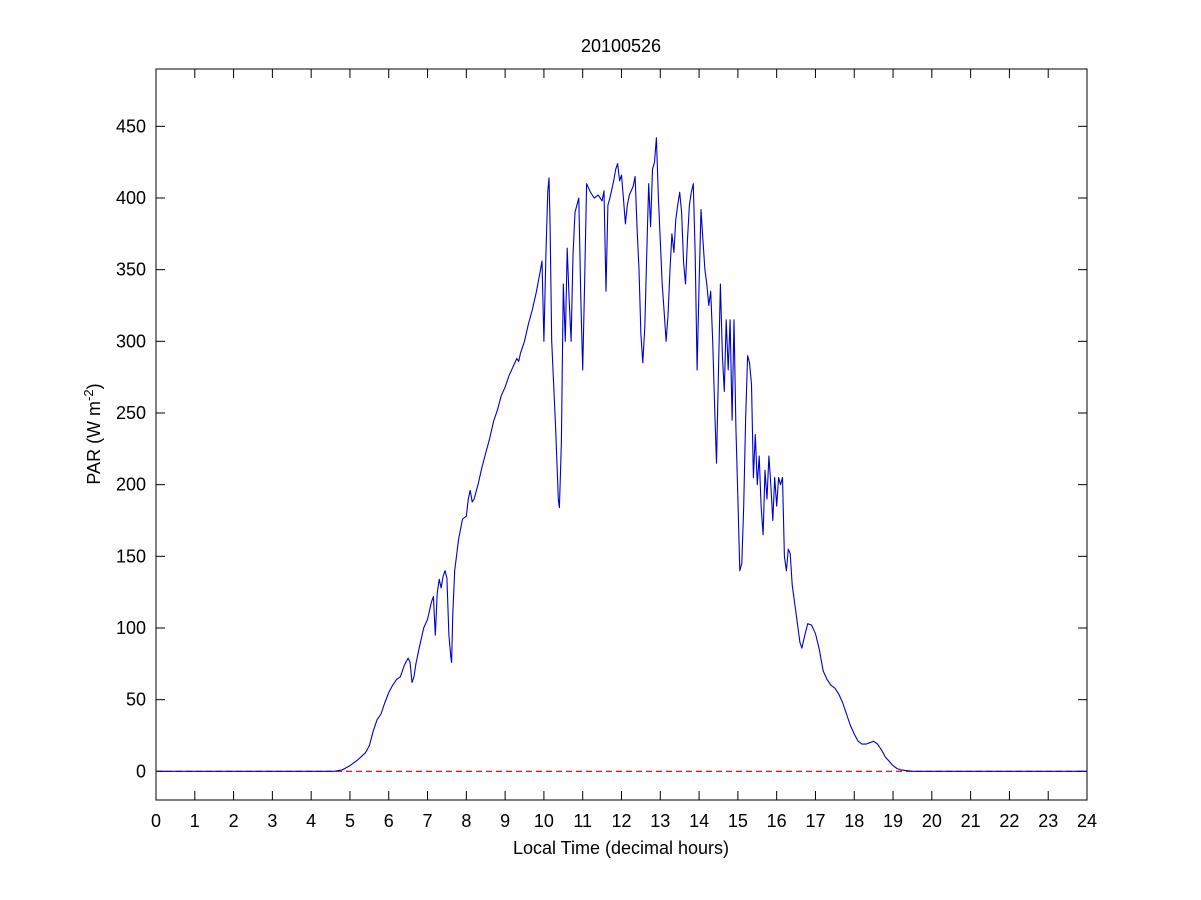 The image size is (1201, 900). Describe the element at coordinates (660, 821) in the screenshot. I see `x-tick-label: 13` at that location.